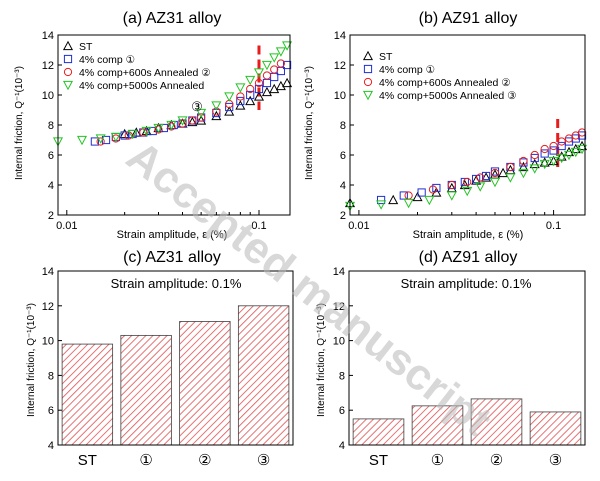  Describe the element at coordinates (465, 460) in the screenshot. I see `panel-d-categories: ST ① ② ③` at that location.